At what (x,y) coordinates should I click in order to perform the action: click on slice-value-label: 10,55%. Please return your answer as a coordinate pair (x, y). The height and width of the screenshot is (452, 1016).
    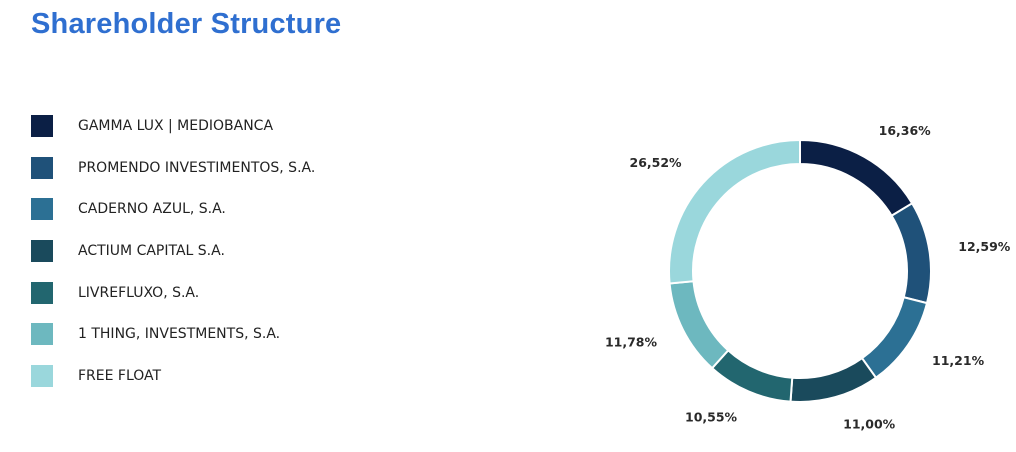
    Looking at the image, I should click on (711, 417).